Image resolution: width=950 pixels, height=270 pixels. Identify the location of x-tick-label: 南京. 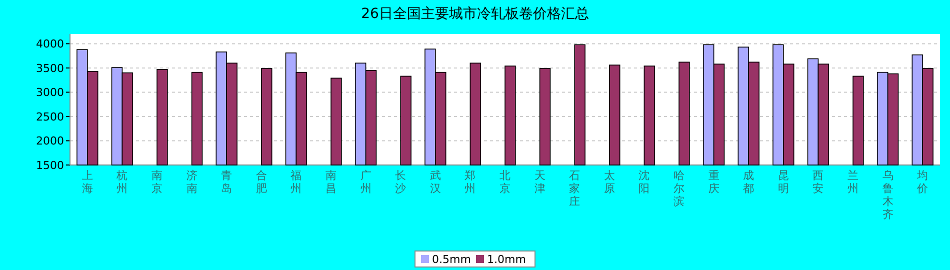
(157, 182).